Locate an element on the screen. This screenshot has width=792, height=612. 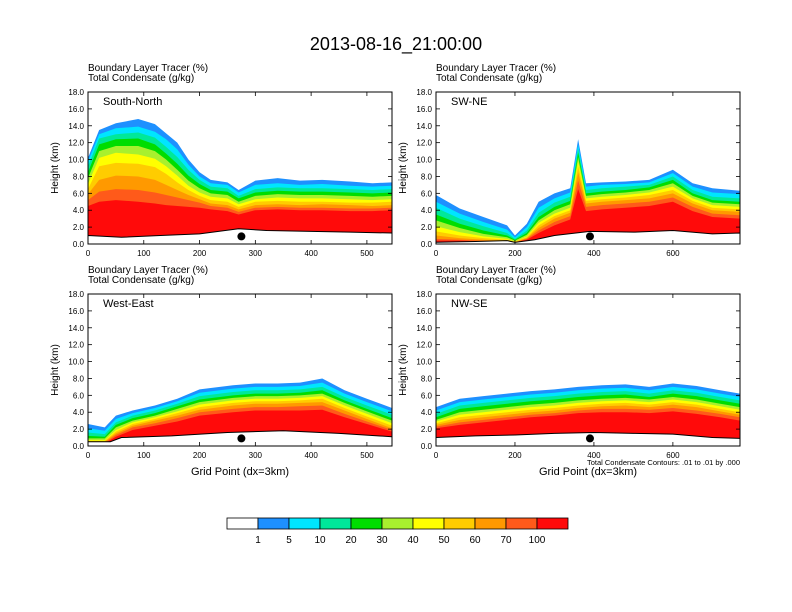
panel-label: NW-SE is located at coordinates (469, 304).